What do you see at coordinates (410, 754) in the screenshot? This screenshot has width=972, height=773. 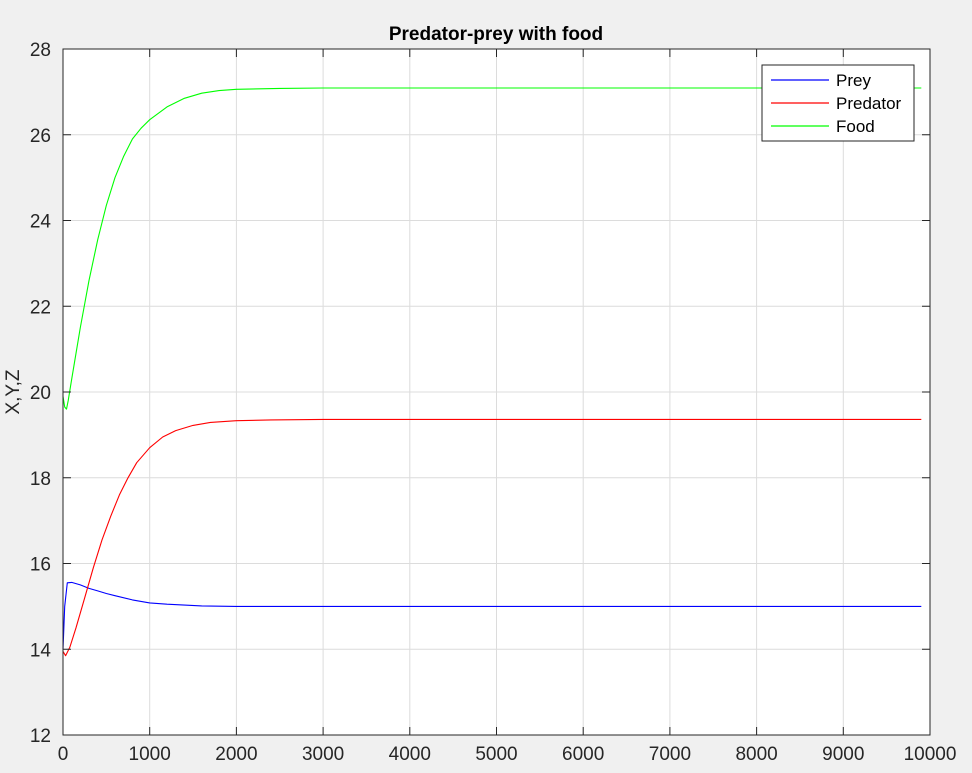 I see `x-tick-label: 4000` at bounding box center [410, 754].